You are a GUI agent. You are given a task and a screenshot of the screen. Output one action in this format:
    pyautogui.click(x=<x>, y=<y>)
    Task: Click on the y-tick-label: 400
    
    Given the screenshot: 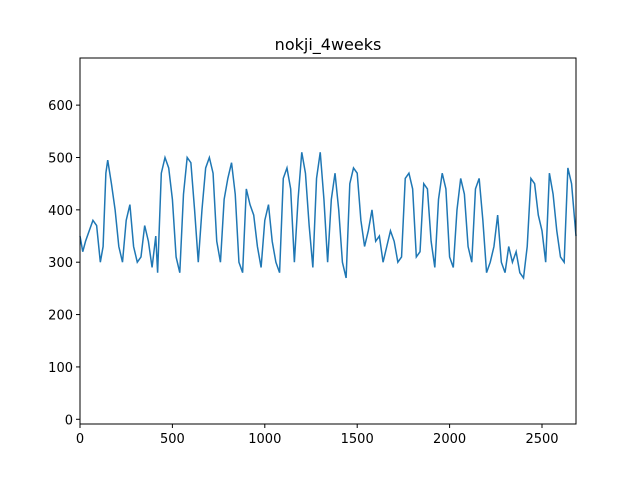 What is the action you would take?
    pyautogui.click(x=60, y=211)
    